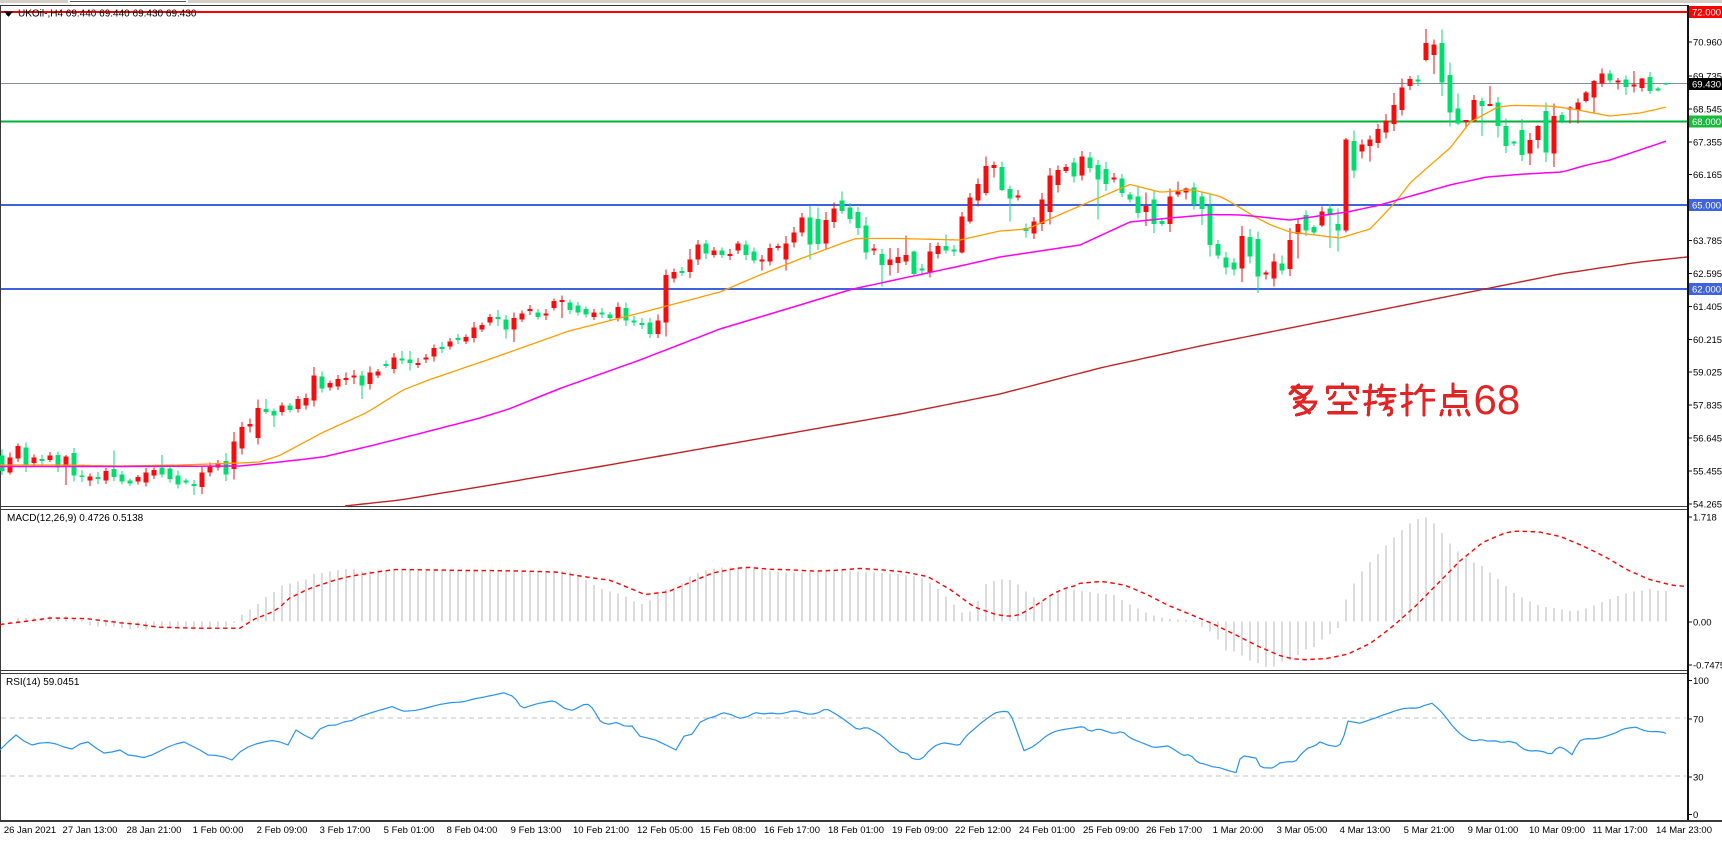 The image size is (1722, 846). What do you see at coordinates (1702, 623) in the screenshot?
I see `svg-text: 0.00` at bounding box center [1702, 623].